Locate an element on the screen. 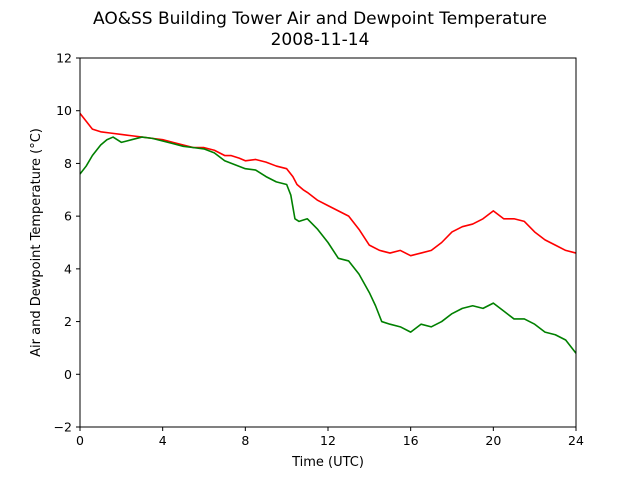 The width and height of the screenshot is (640, 480). x-tick-label: 24 is located at coordinates (576, 440).